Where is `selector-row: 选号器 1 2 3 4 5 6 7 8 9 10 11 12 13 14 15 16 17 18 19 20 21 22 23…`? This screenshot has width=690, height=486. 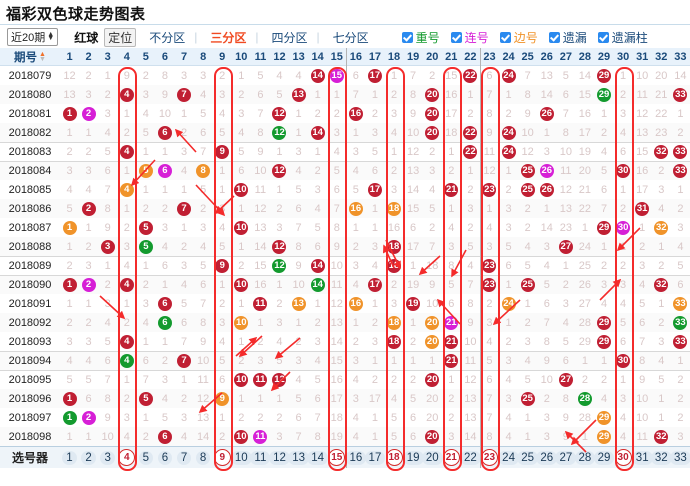 selector-row: 选号器 1 2 3 4 5 6 7 8 9 10 11 12 13 14 15 16 17 18 19 20 21 22 23… is located at coordinates (345, 457).